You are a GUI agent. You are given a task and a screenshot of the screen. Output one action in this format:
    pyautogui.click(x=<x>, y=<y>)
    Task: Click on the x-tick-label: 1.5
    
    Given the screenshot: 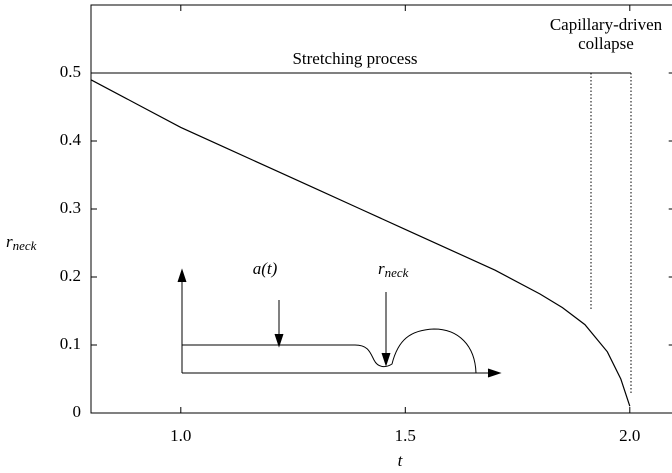 What is the action you would take?
    pyautogui.click(x=405, y=435)
    